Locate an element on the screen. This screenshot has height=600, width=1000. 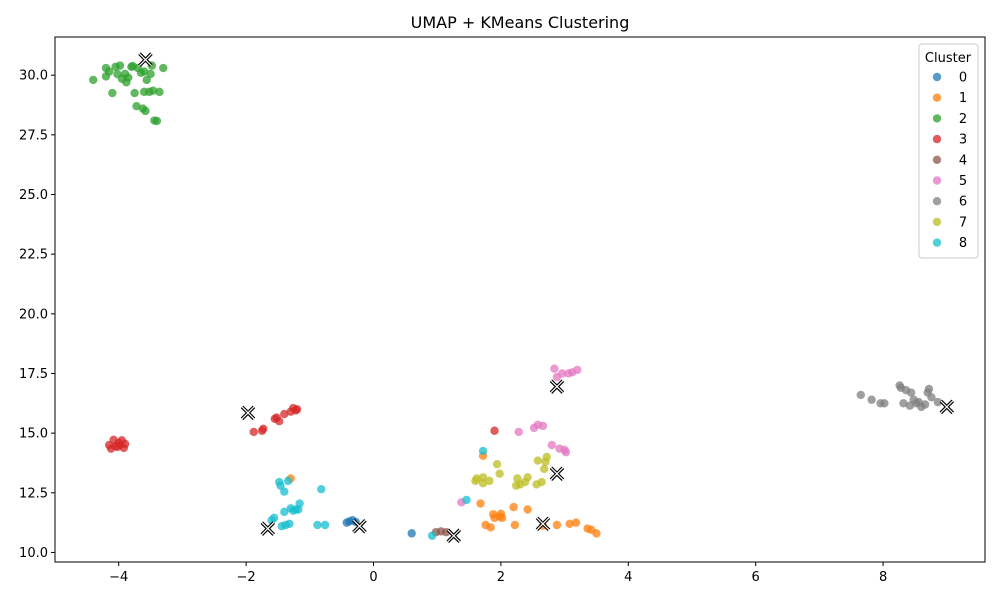
legend-label: 6 is located at coordinates (963, 202).